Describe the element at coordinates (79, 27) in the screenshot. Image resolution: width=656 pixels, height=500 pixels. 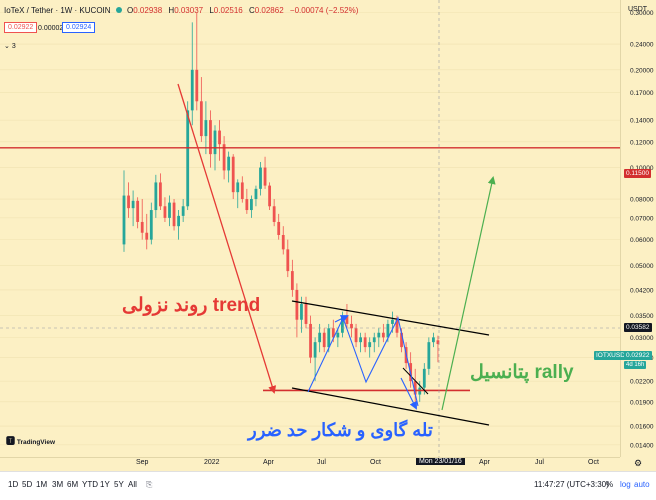
I see `buy-button: 0.02924` at that location.